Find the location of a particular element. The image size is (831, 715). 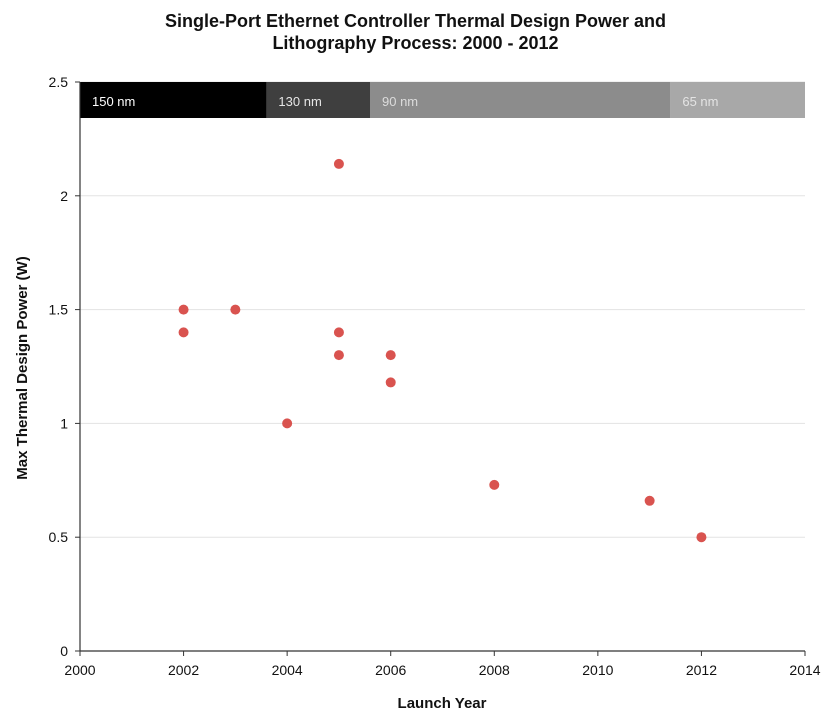

y-tick-label-4: 2 is located at coordinates (64, 196).